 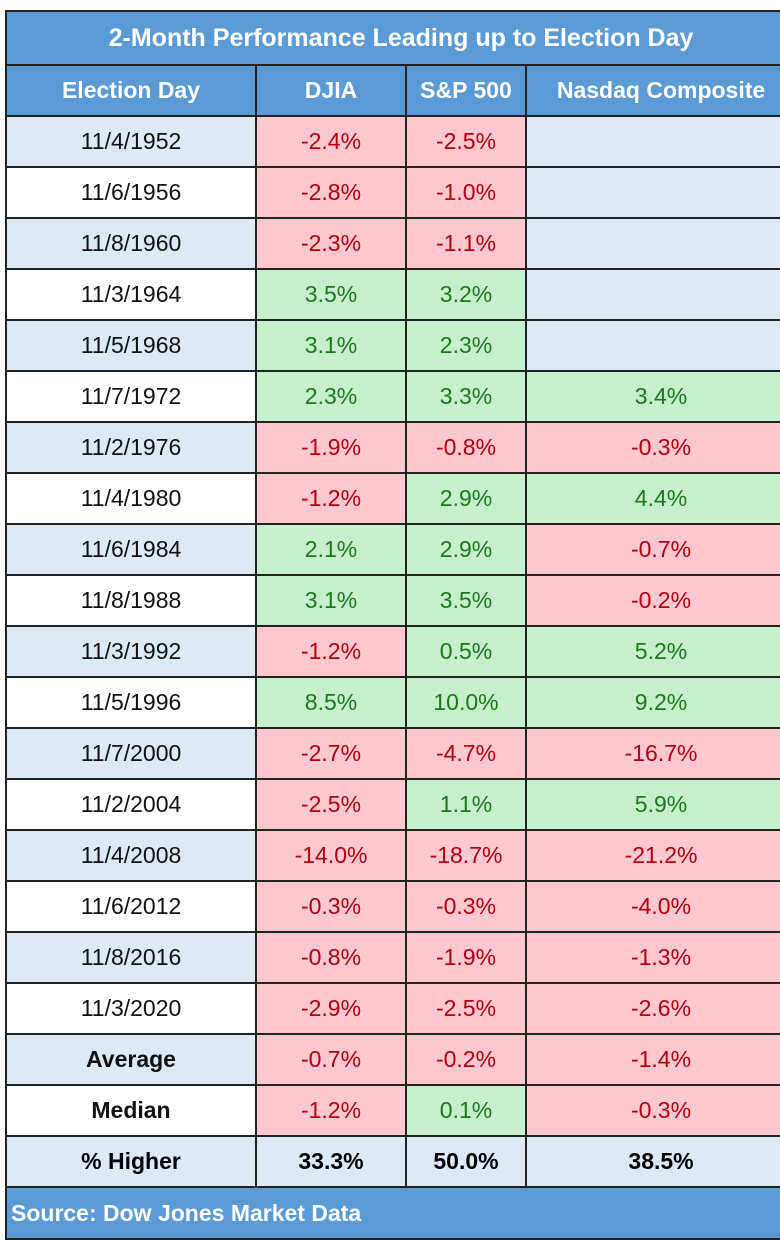 I want to click on table-row: 11/7/2000 -2.7% -4.7% -16.7%, so click(x=392, y=753).